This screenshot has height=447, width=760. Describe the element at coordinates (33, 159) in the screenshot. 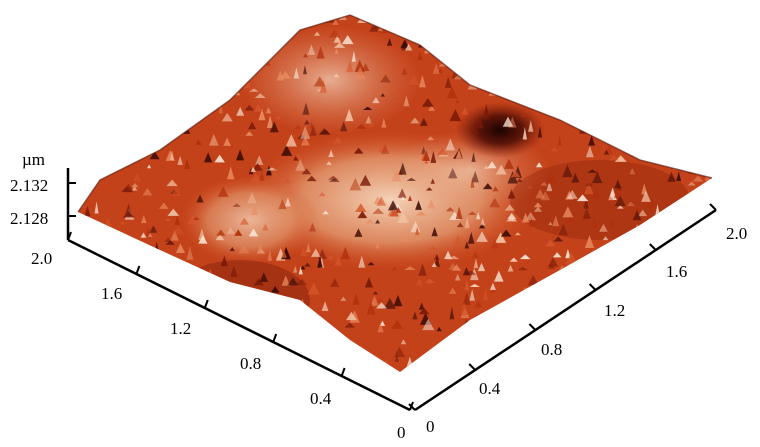

I see `z-axis-unit: µm` at that location.